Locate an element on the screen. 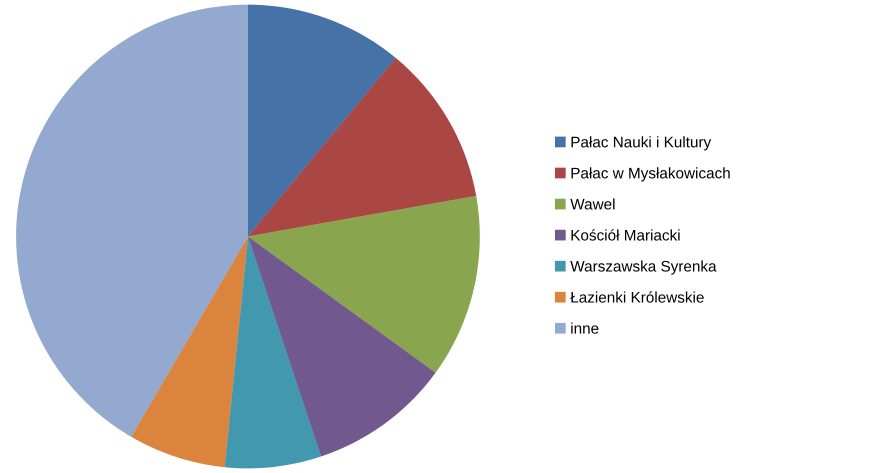  legend-label: Kościół Mariacki is located at coordinates (625, 235).